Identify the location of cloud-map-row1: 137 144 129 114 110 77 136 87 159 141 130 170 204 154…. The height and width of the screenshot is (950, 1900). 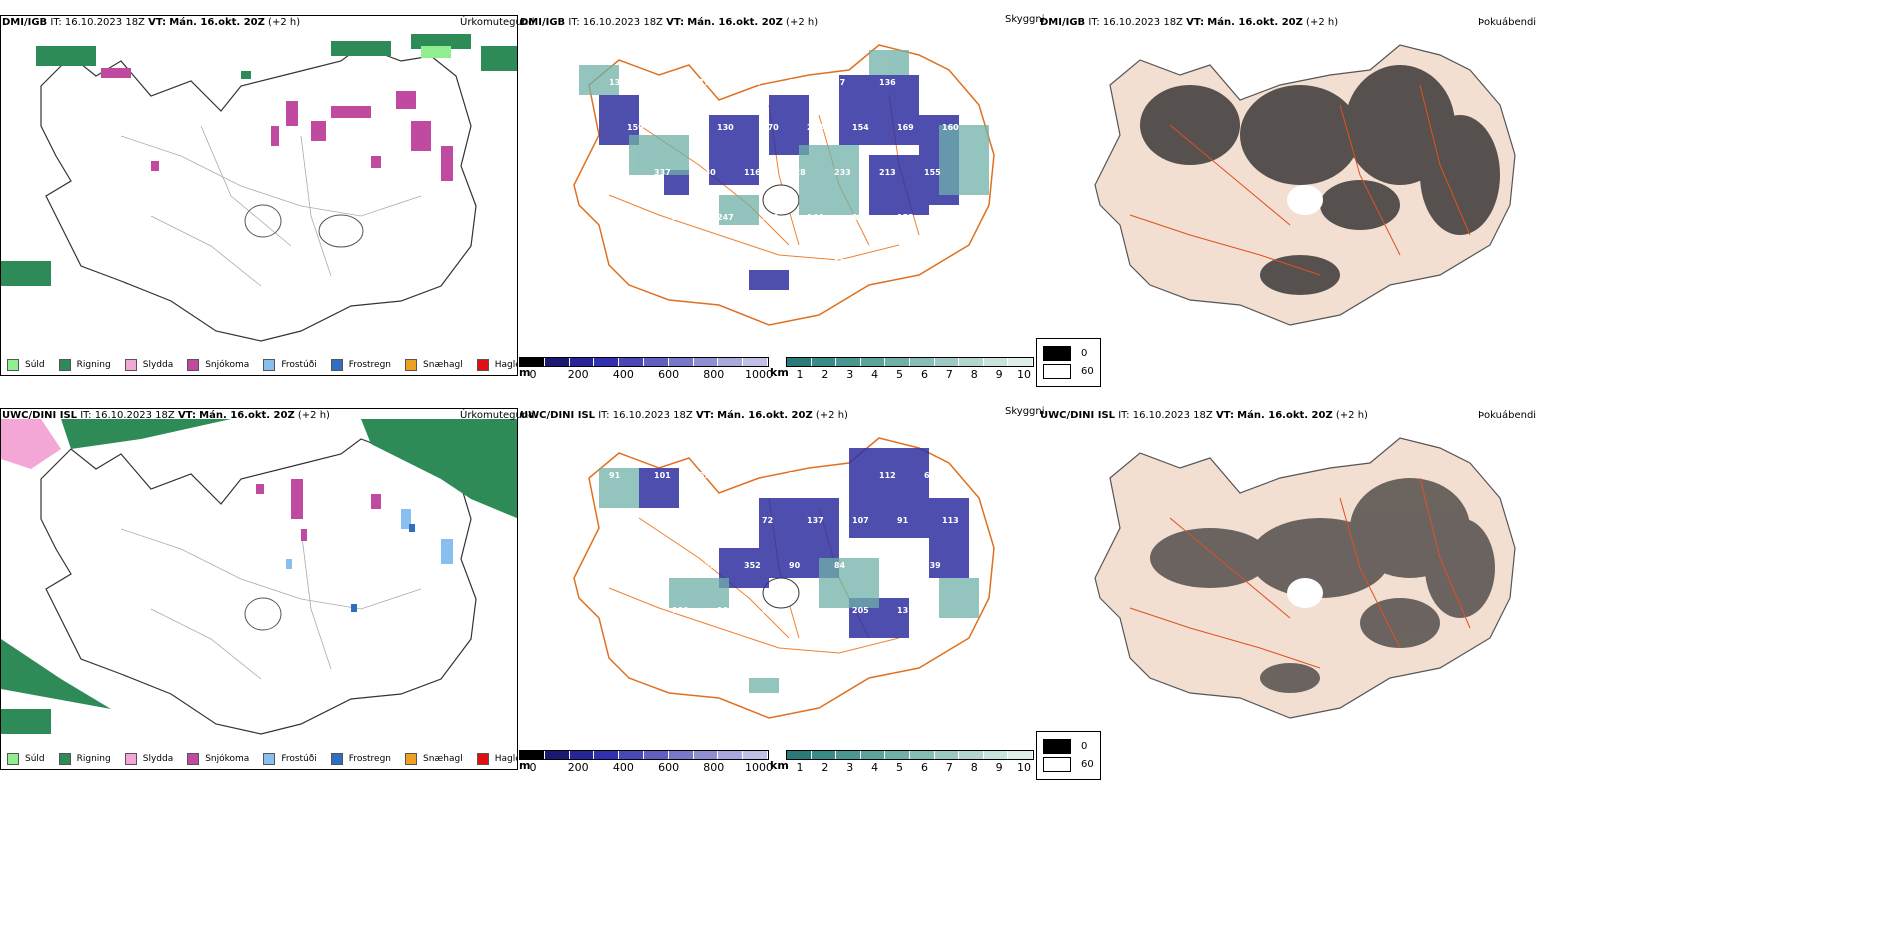
(779, 195).